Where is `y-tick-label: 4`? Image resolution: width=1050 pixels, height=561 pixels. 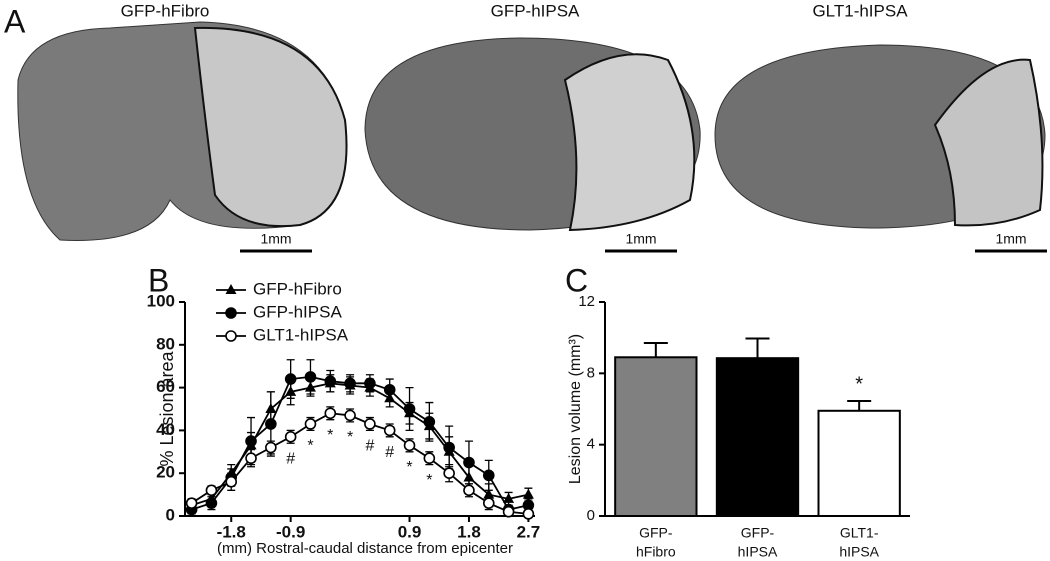 y-tick-label: 4 is located at coordinates (591, 444).